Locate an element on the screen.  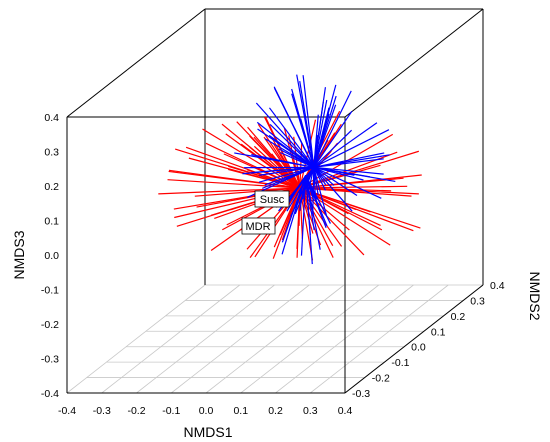
y-tick-label: 0.3 is located at coordinates (477, 301).